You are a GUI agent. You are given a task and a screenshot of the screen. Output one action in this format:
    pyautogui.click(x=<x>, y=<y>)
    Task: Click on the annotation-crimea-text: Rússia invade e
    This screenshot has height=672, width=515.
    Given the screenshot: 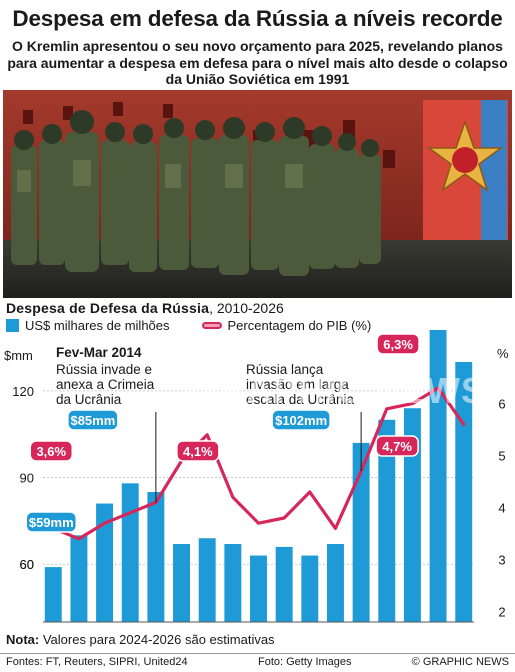 What is the action you would take?
    pyautogui.click(x=104, y=369)
    